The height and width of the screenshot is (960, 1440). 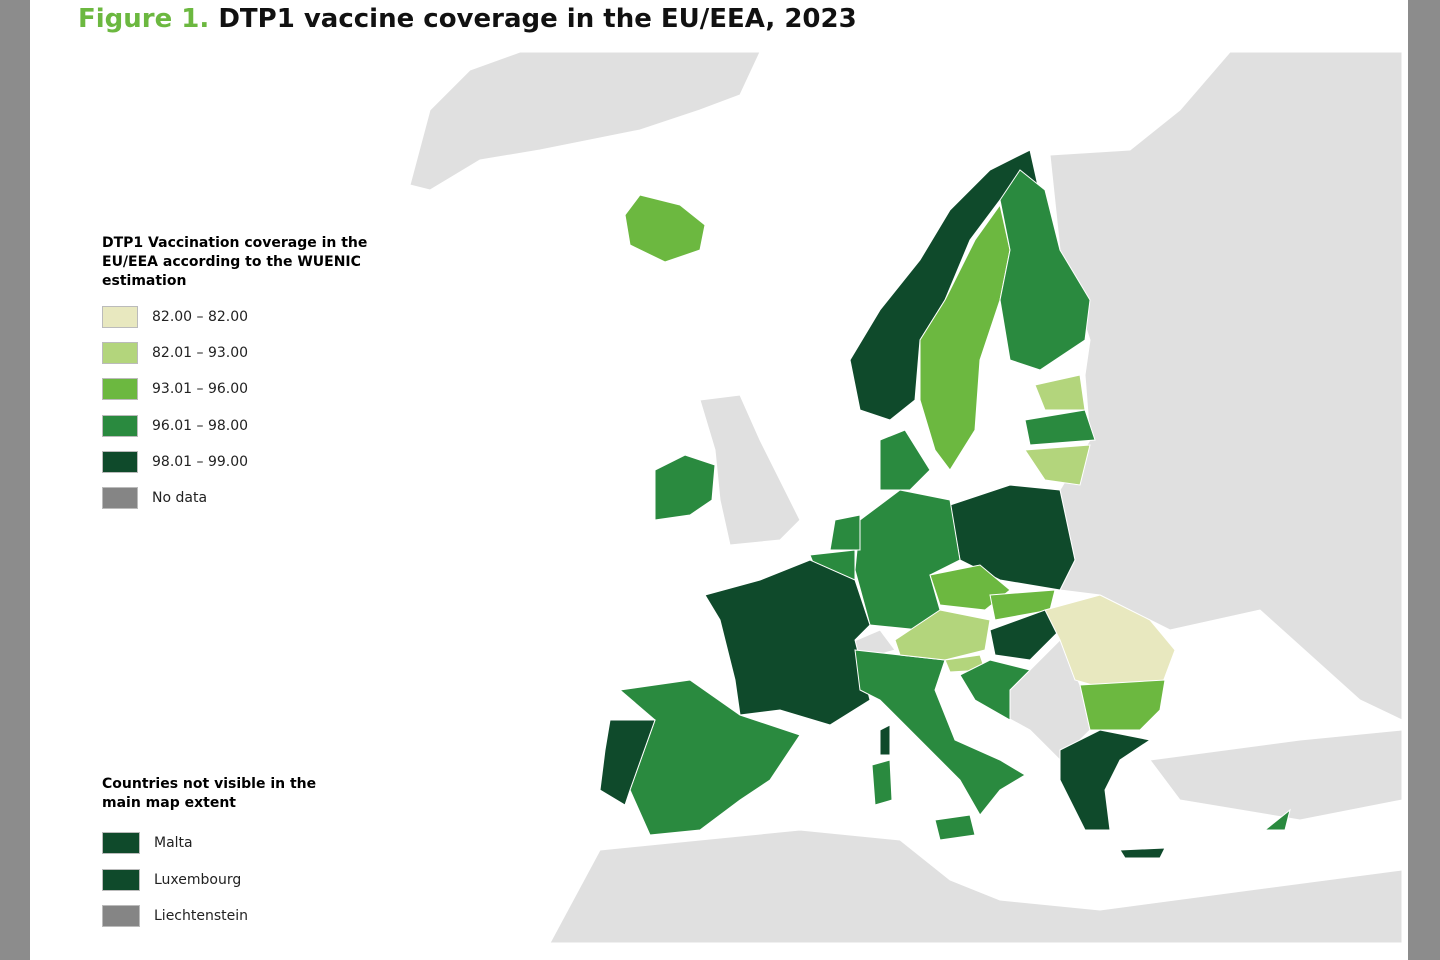 I want to click on legend-item: Malta, so click(x=212, y=843).